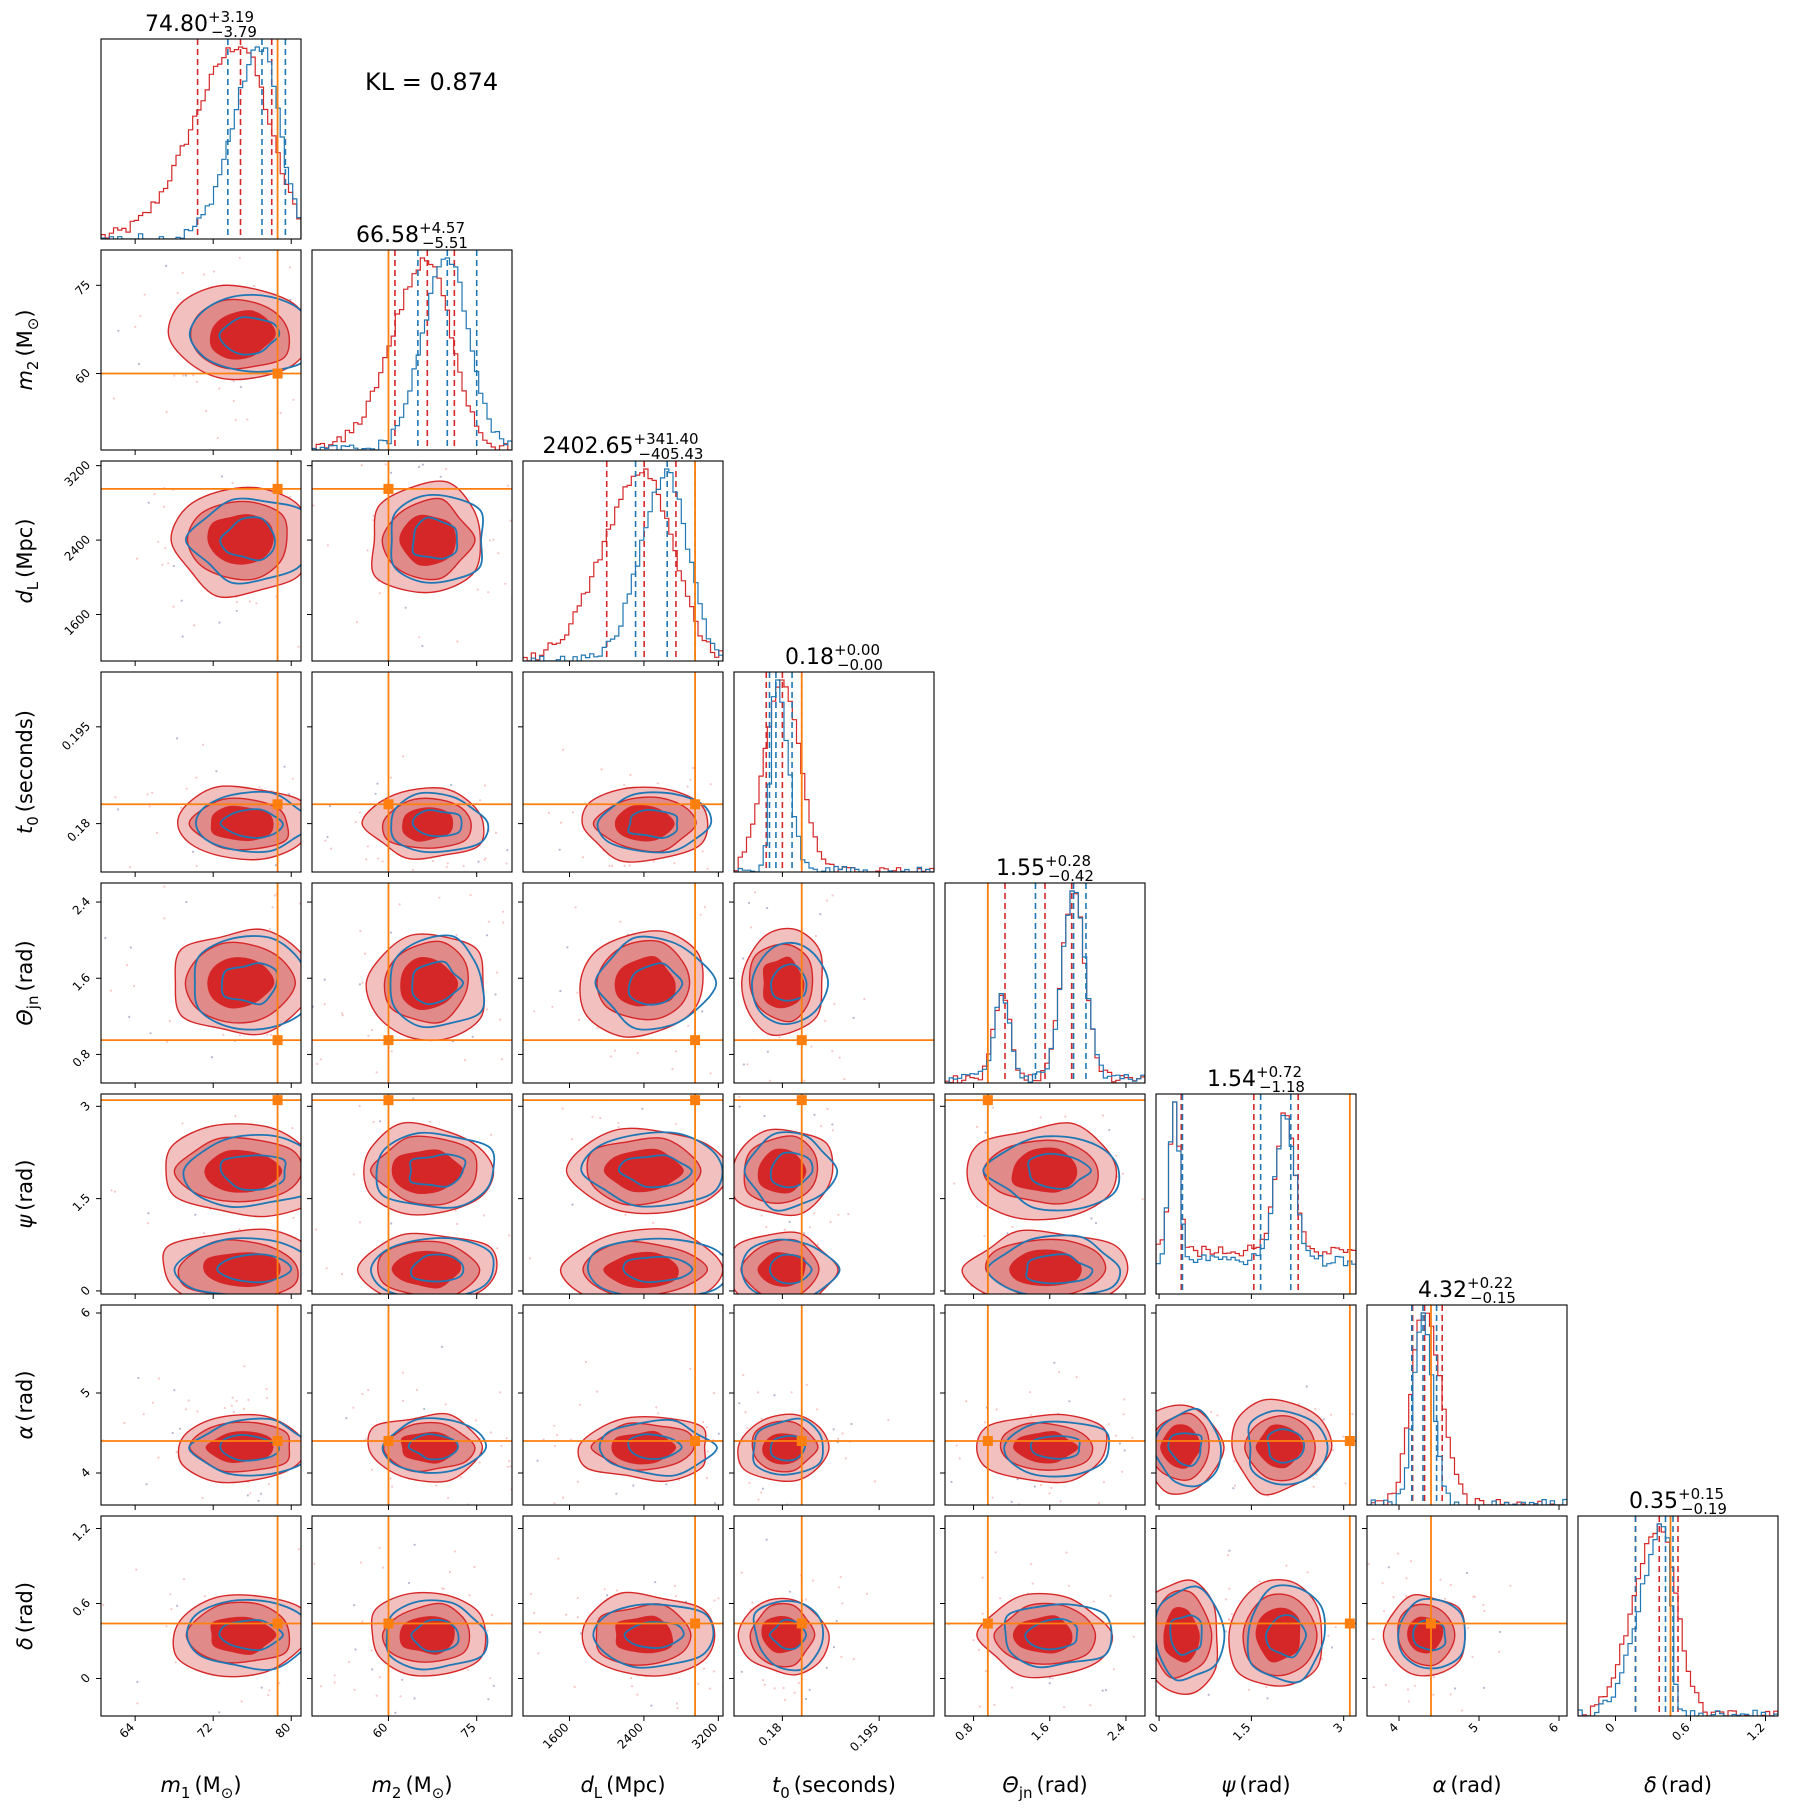 The width and height of the screenshot is (1809, 1809). Describe the element at coordinates (201, 126) in the screenshot. I see `hist-m1: 74.80+3.19 −3.79` at that location.